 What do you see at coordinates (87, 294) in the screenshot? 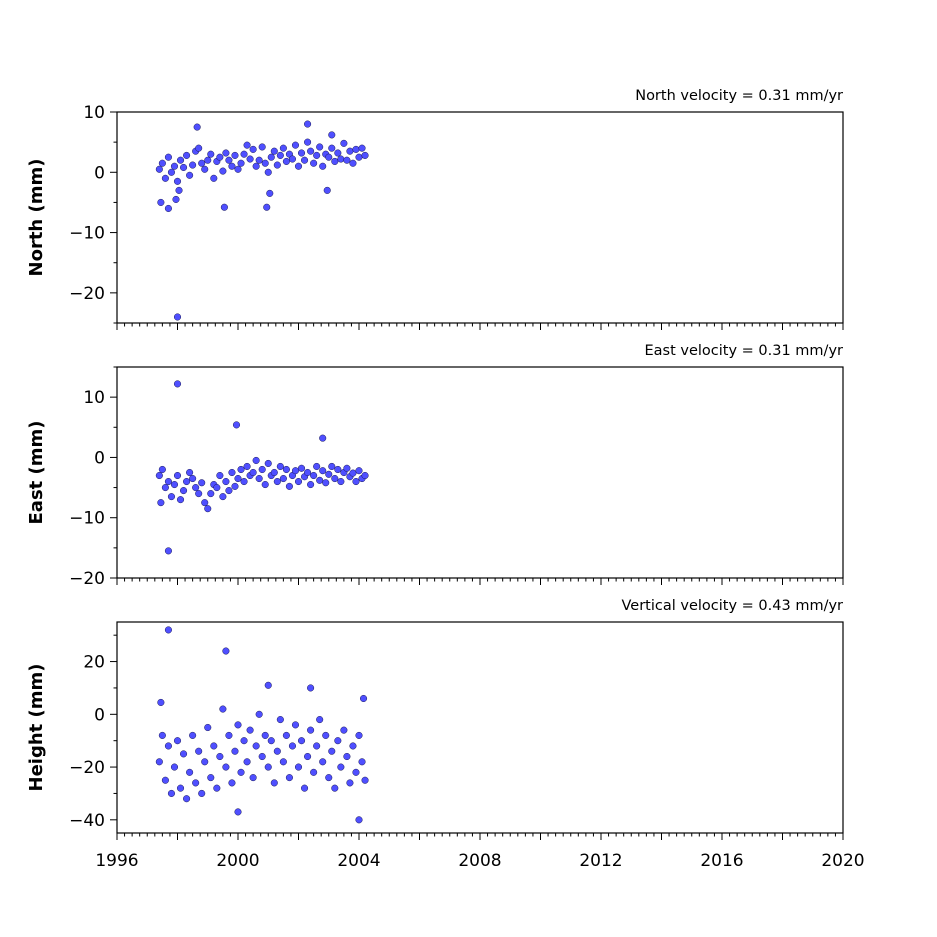
I see `y-tick-label: −20` at bounding box center [87, 294].